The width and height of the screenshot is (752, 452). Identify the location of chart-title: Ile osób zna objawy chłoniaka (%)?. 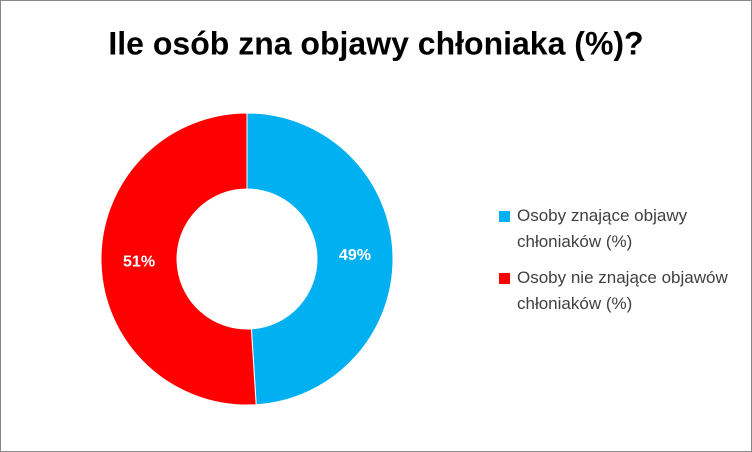
(375, 43).